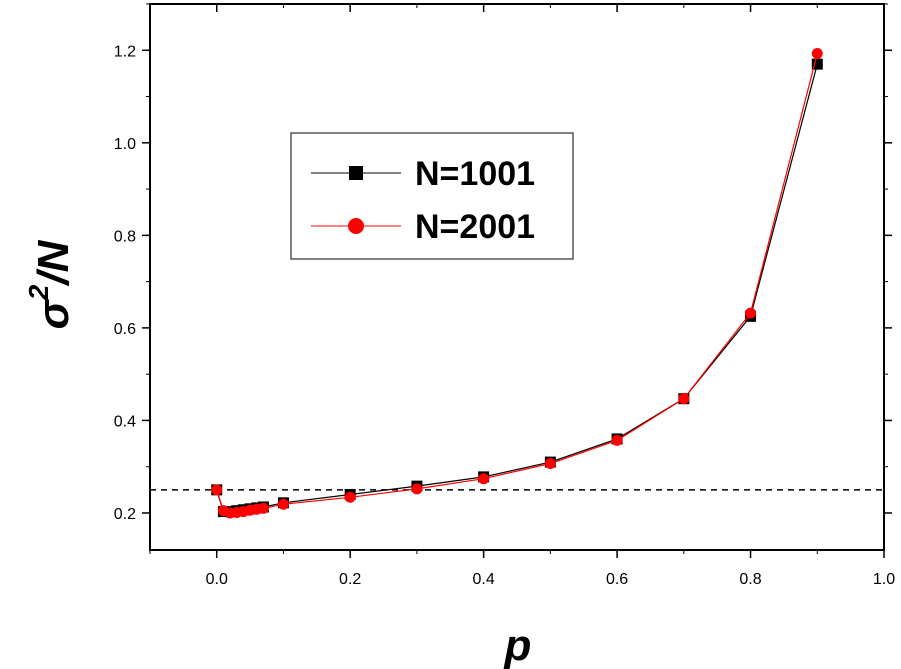 The width and height of the screenshot is (901, 669). What do you see at coordinates (484, 579) in the screenshot?
I see `x-tick-label: 0.4` at bounding box center [484, 579].